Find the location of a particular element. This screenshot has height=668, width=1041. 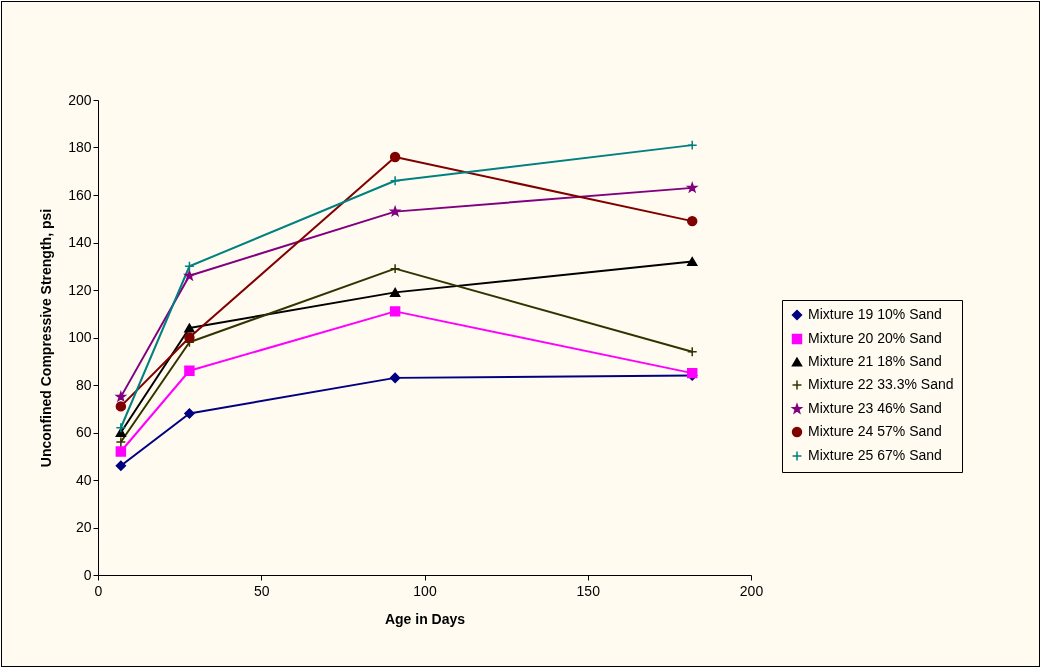

y-tick-label: 60 is located at coordinates (83, 432).